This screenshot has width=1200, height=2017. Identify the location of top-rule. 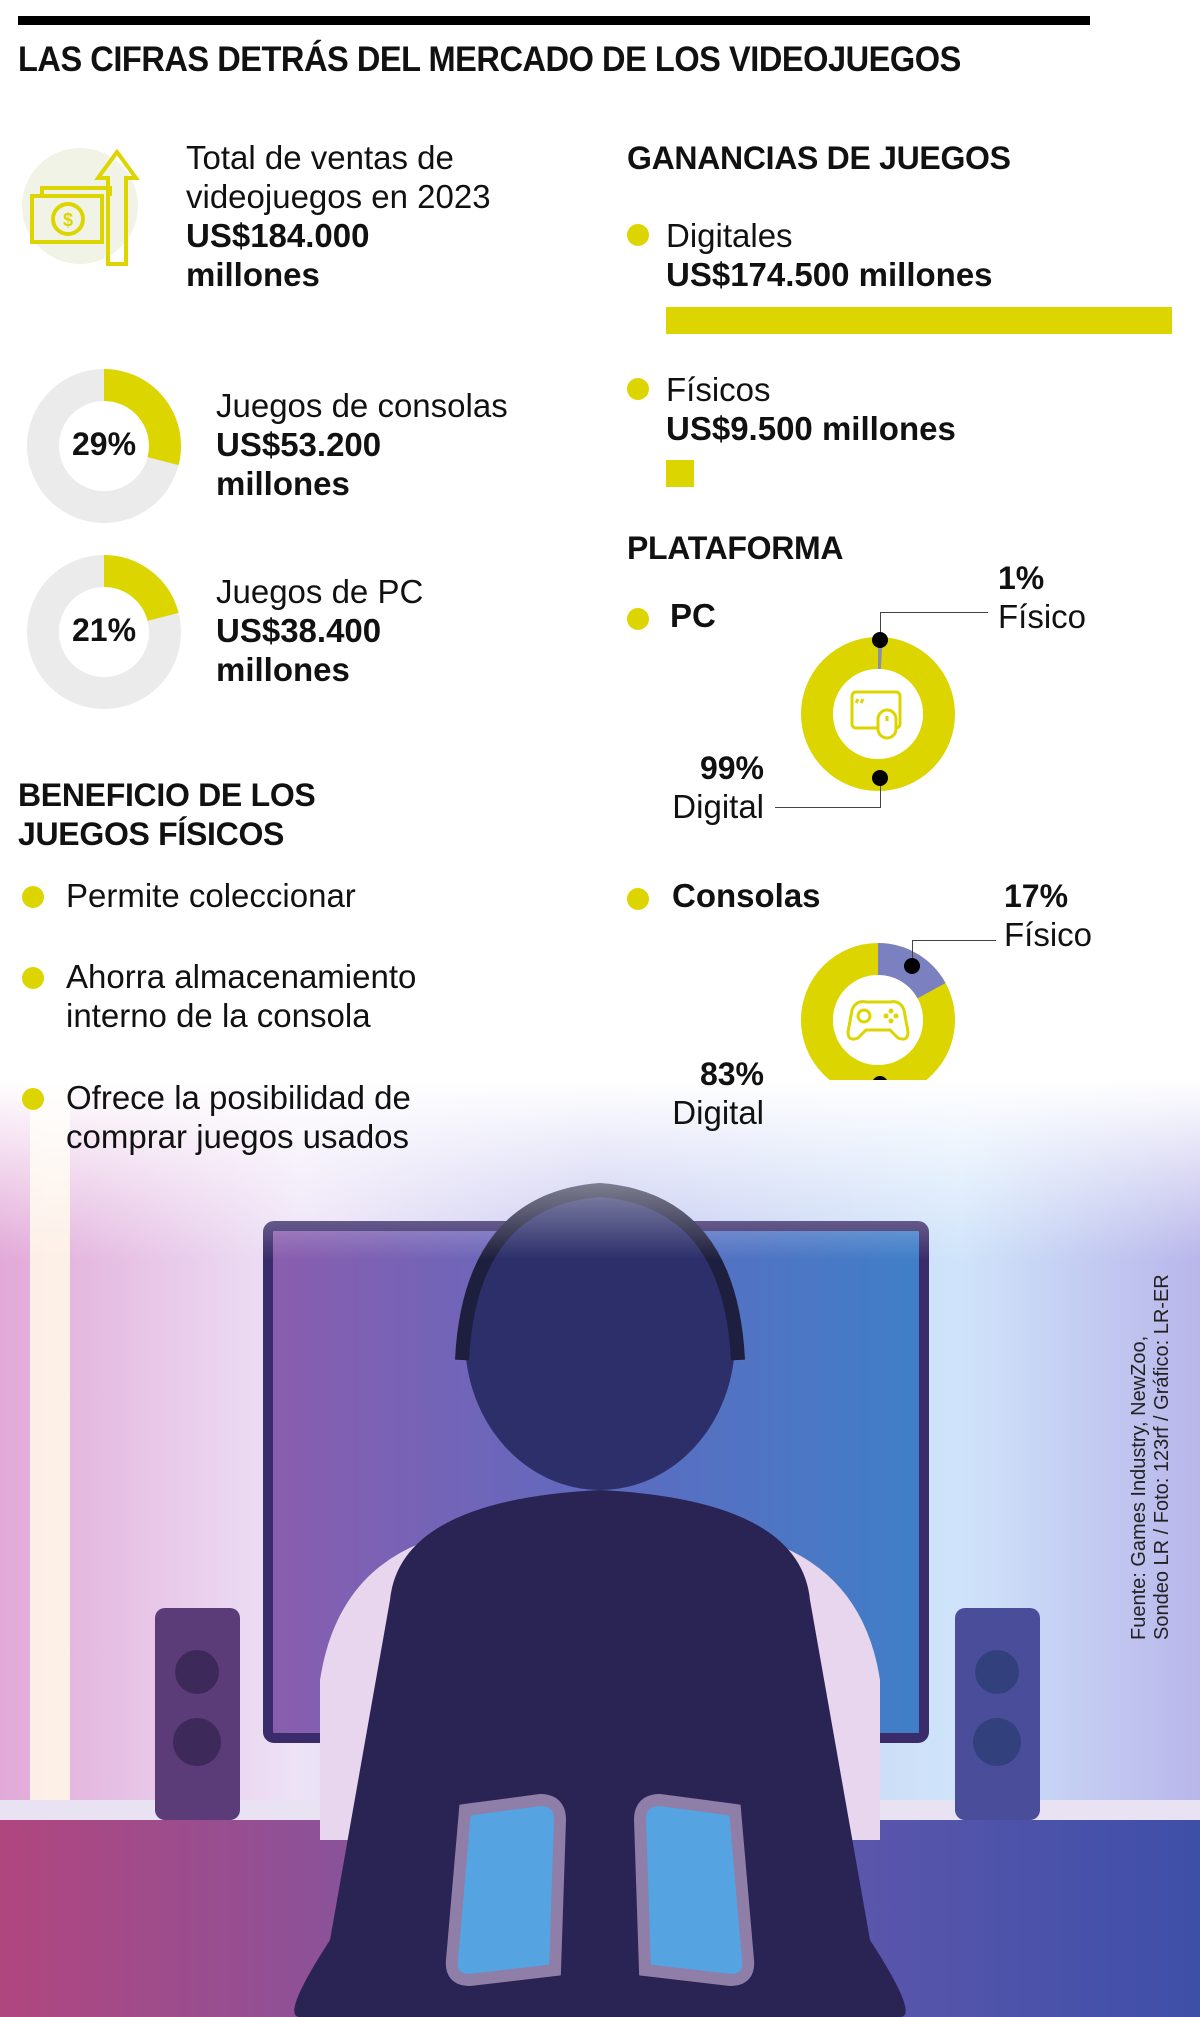
(554, 20).